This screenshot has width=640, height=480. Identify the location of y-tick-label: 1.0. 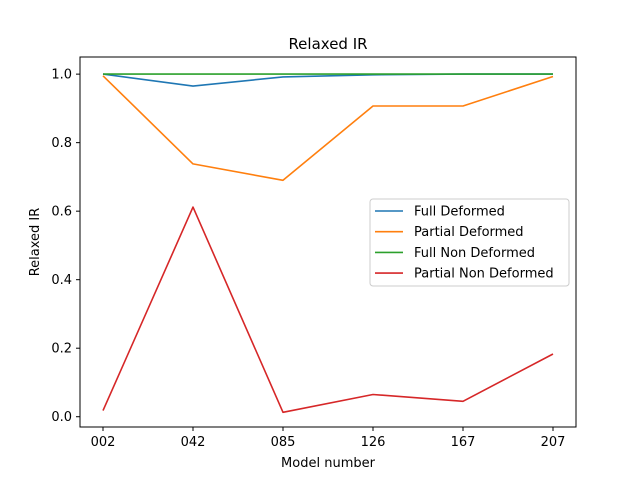
(61, 75).